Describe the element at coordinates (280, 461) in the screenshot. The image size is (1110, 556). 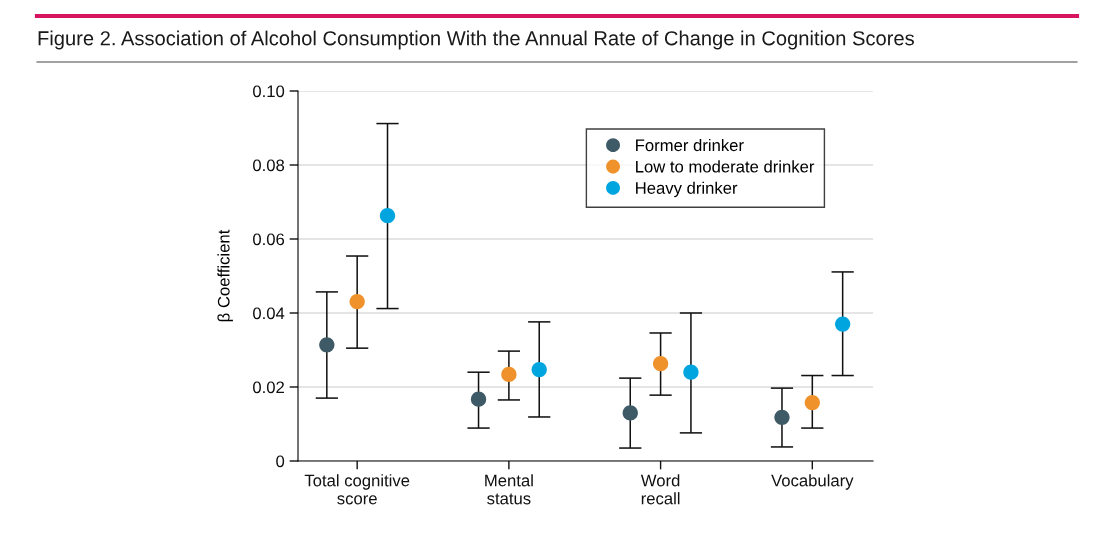
I see `y-tick-label: 0` at that location.